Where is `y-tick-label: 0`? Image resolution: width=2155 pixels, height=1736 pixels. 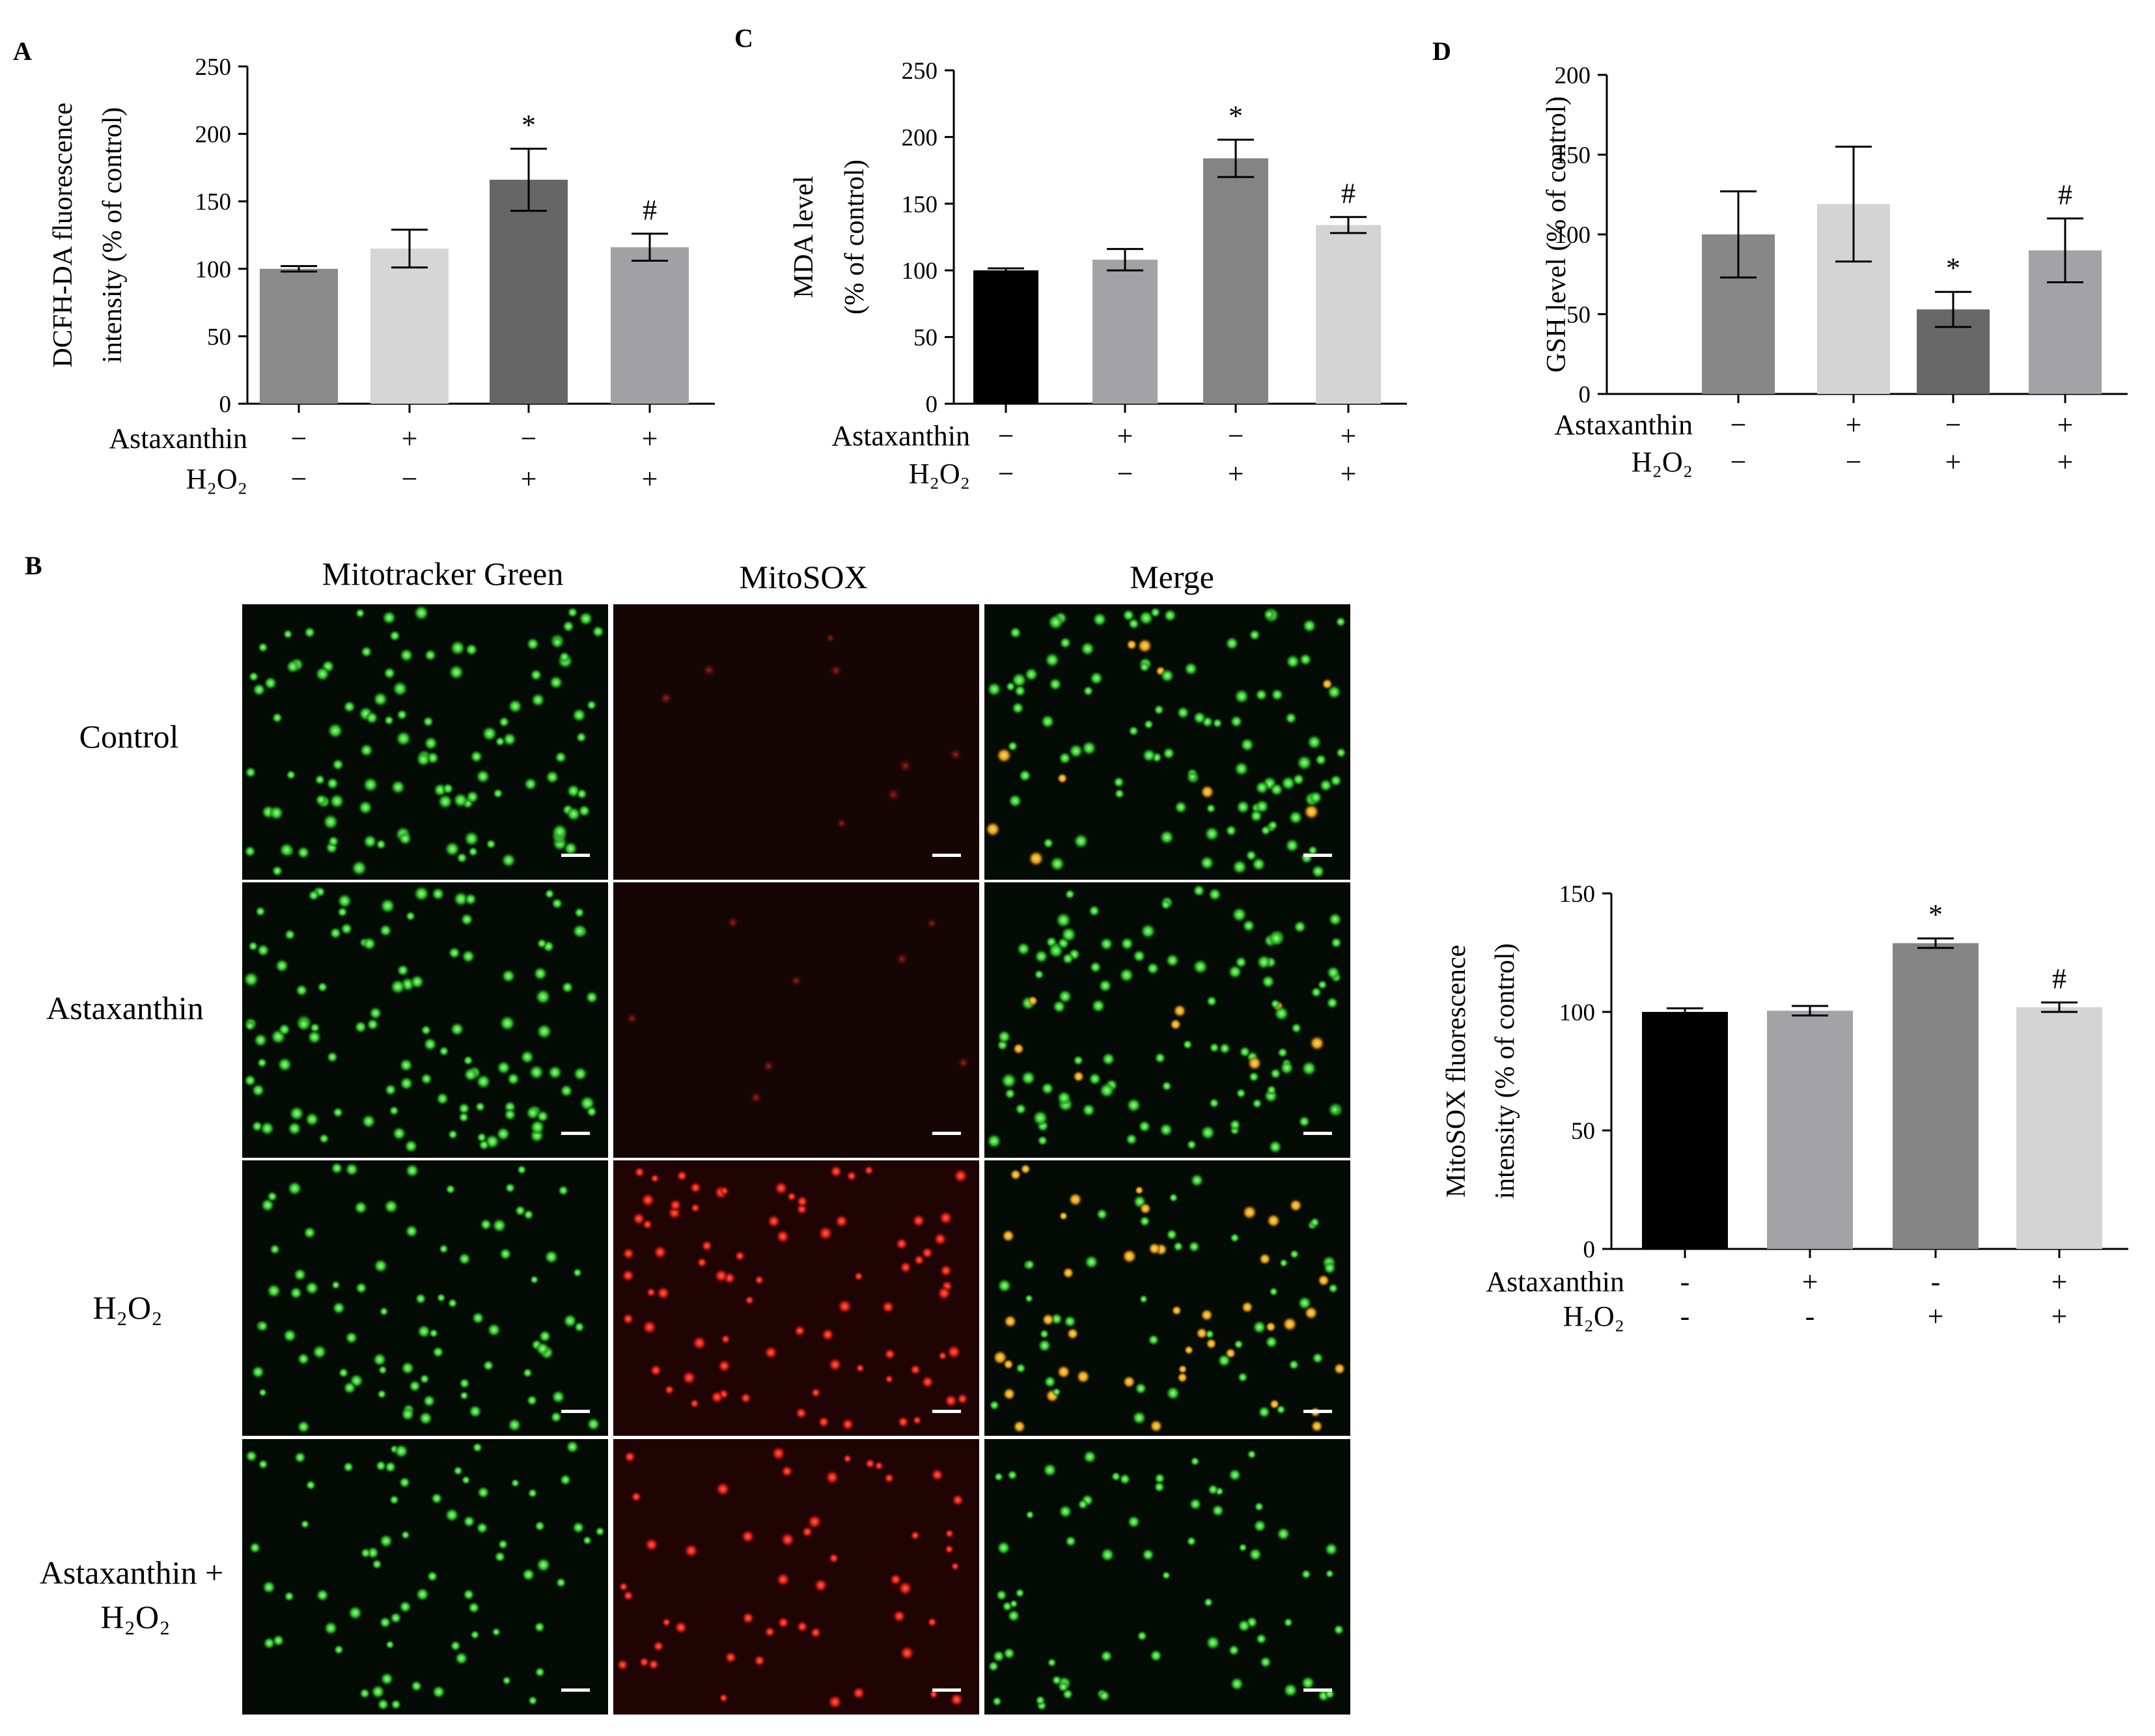 y-tick-label: 0 is located at coordinates (225, 404).